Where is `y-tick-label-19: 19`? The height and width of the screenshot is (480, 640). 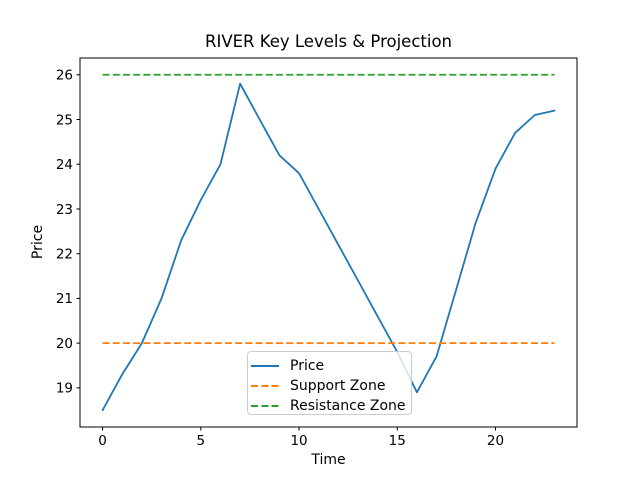
y-tick-label-19: 19 is located at coordinates (64, 389).